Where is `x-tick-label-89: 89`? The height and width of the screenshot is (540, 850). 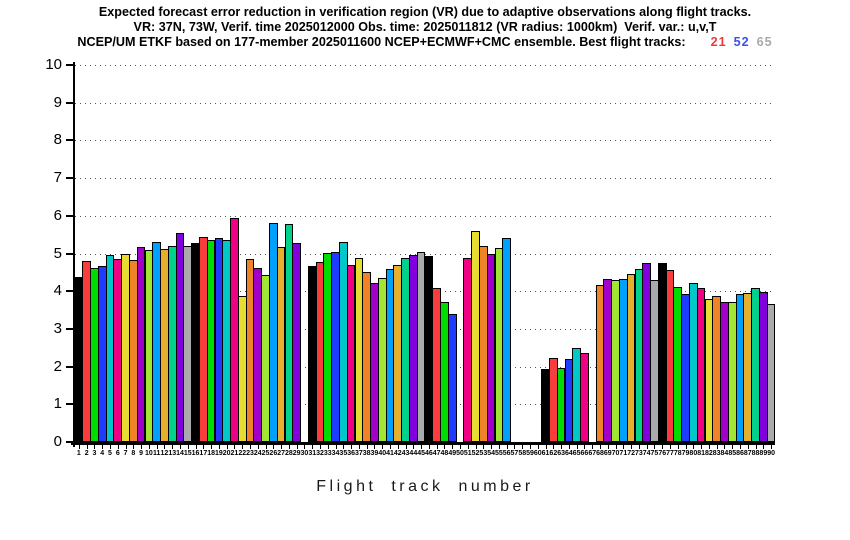
x-tick-label-89: 89 is located at coordinates (763, 453).